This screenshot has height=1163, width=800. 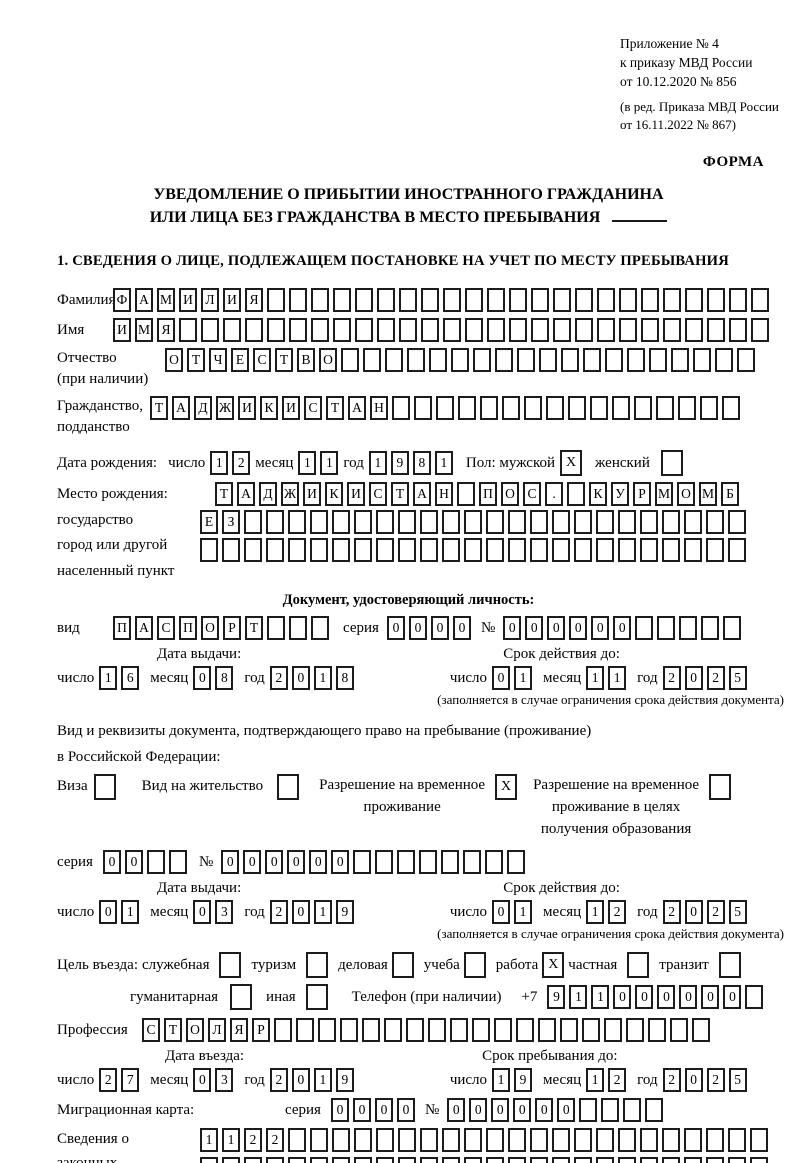 What do you see at coordinates (378, 494) in the screenshot?
I see `char-cell: С` at bounding box center [378, 494].